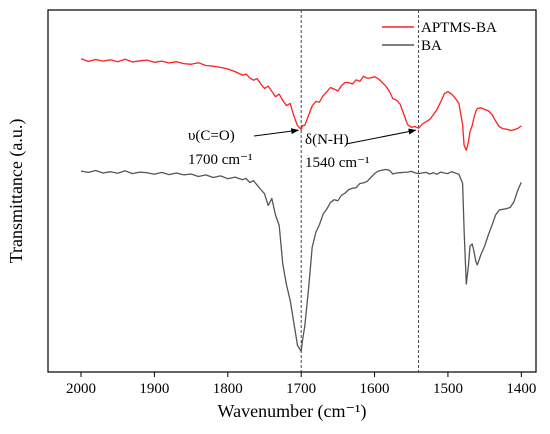 Image resolution: width=550 pixels, height=434 pixels. I want to click on annotation-label-1: δ(N-H), so click(327, 140).